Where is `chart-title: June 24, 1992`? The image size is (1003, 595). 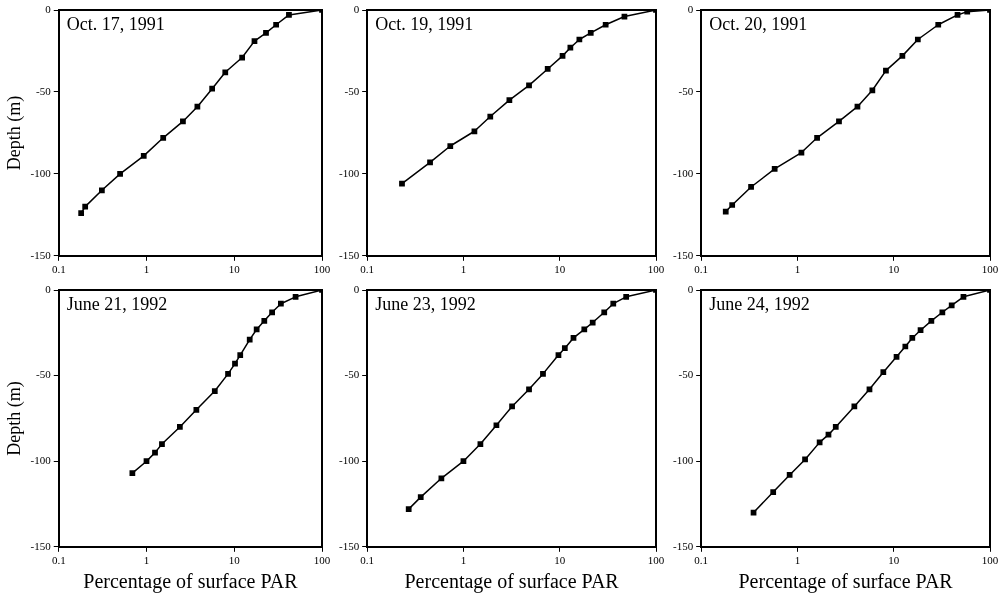
chart-title: June 24, 1992 is located at coordinates (759, 303).